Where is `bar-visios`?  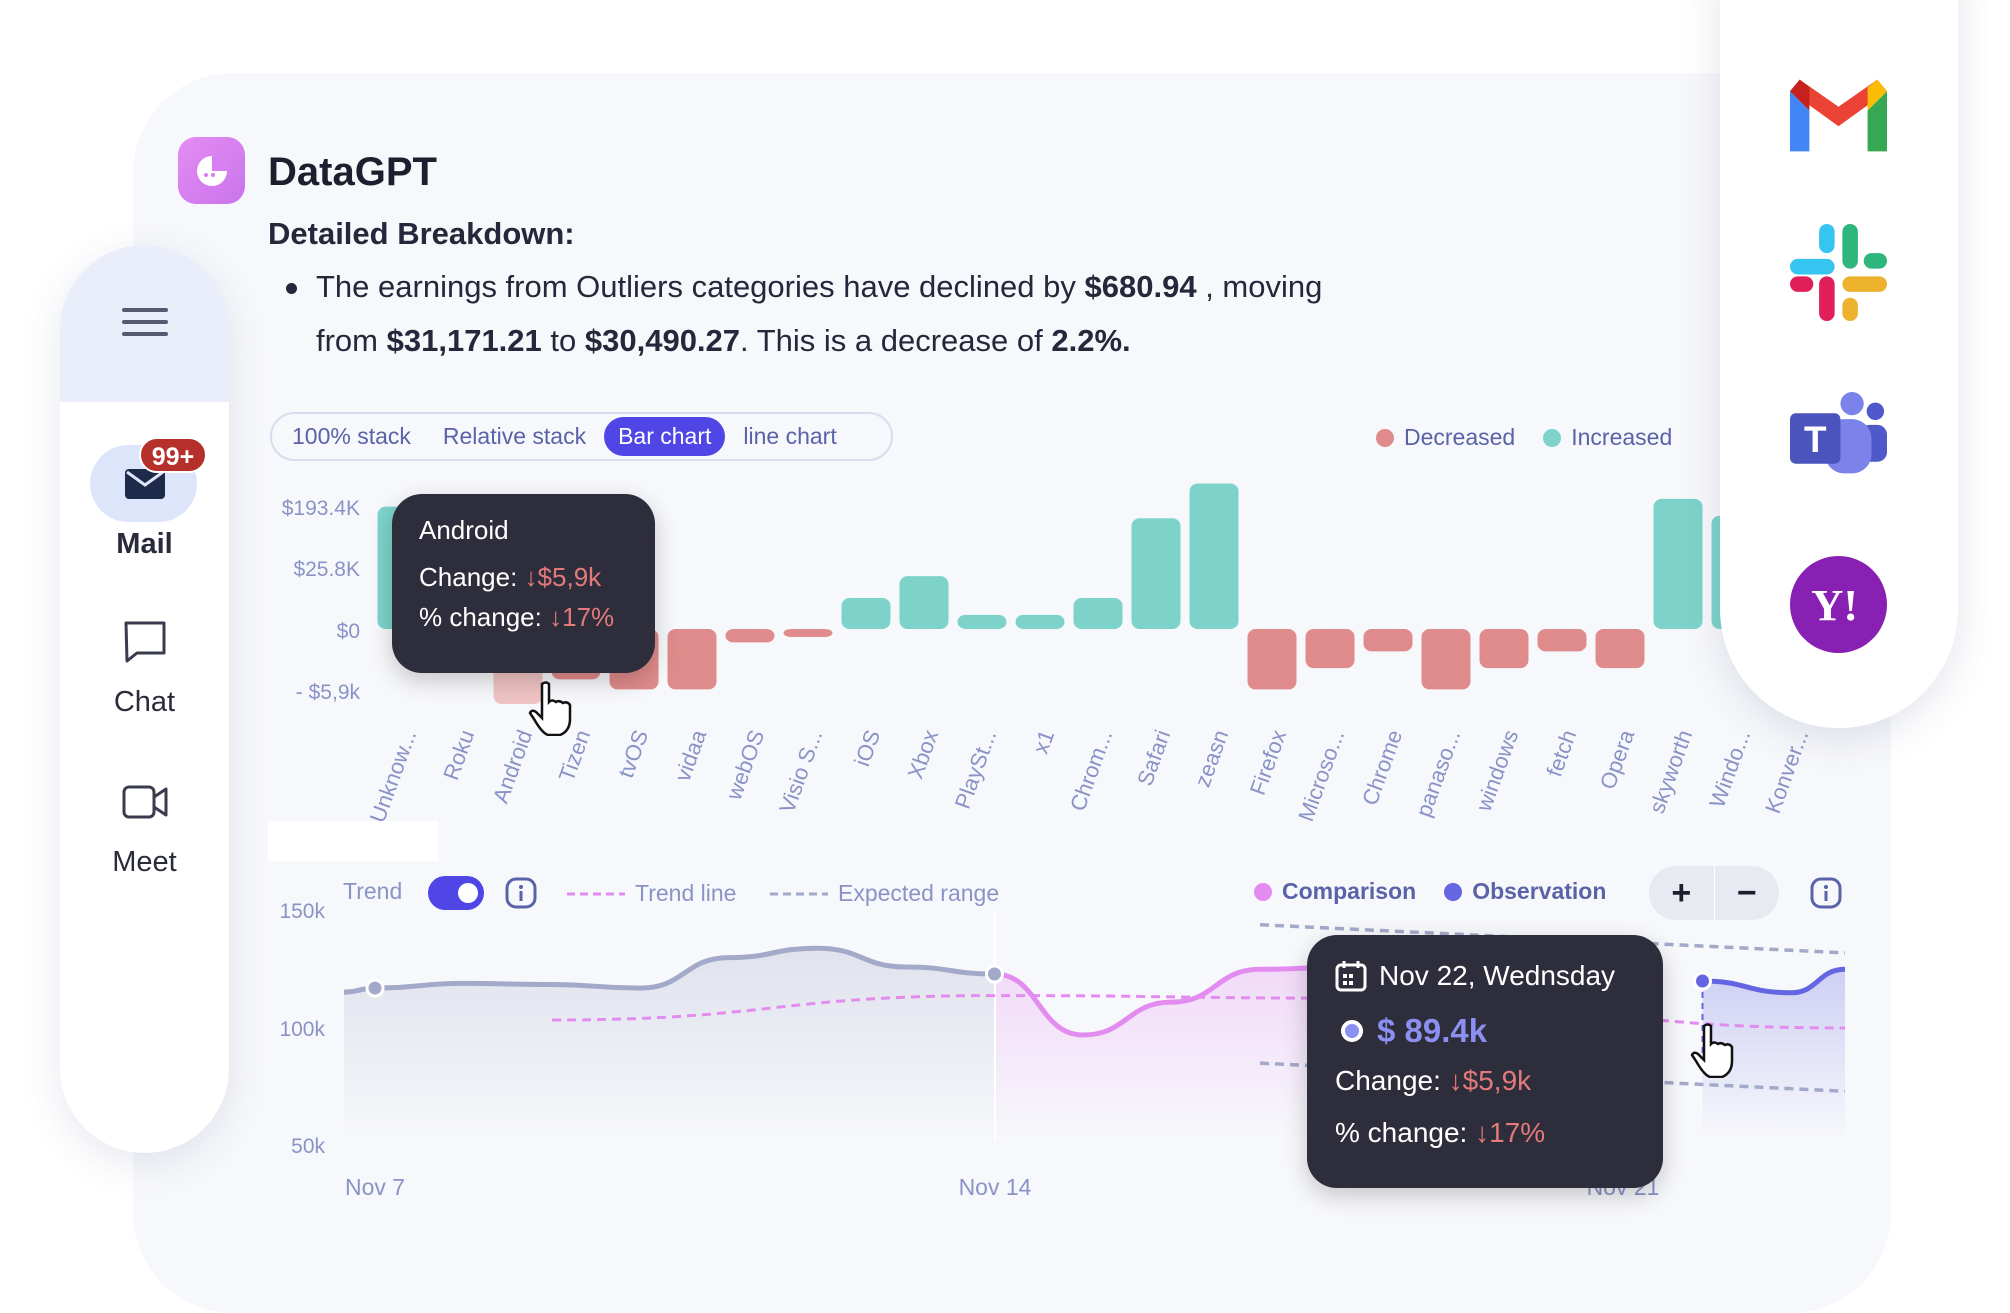 bar-visios is located at coordinates (808, 633).